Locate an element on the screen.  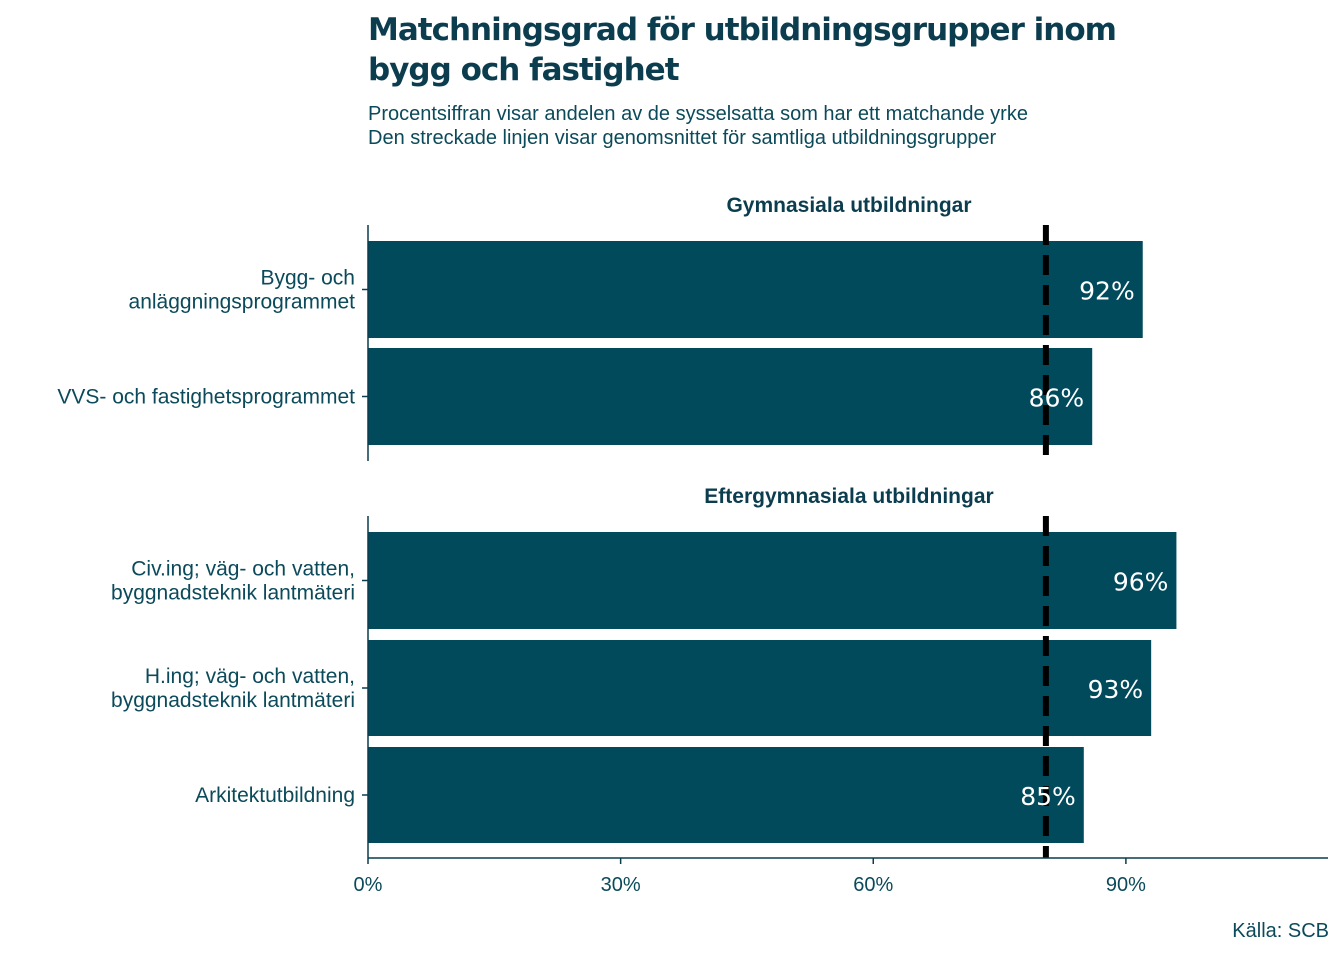
bar-value-label: 96% is located at coordinates (1141, 582).